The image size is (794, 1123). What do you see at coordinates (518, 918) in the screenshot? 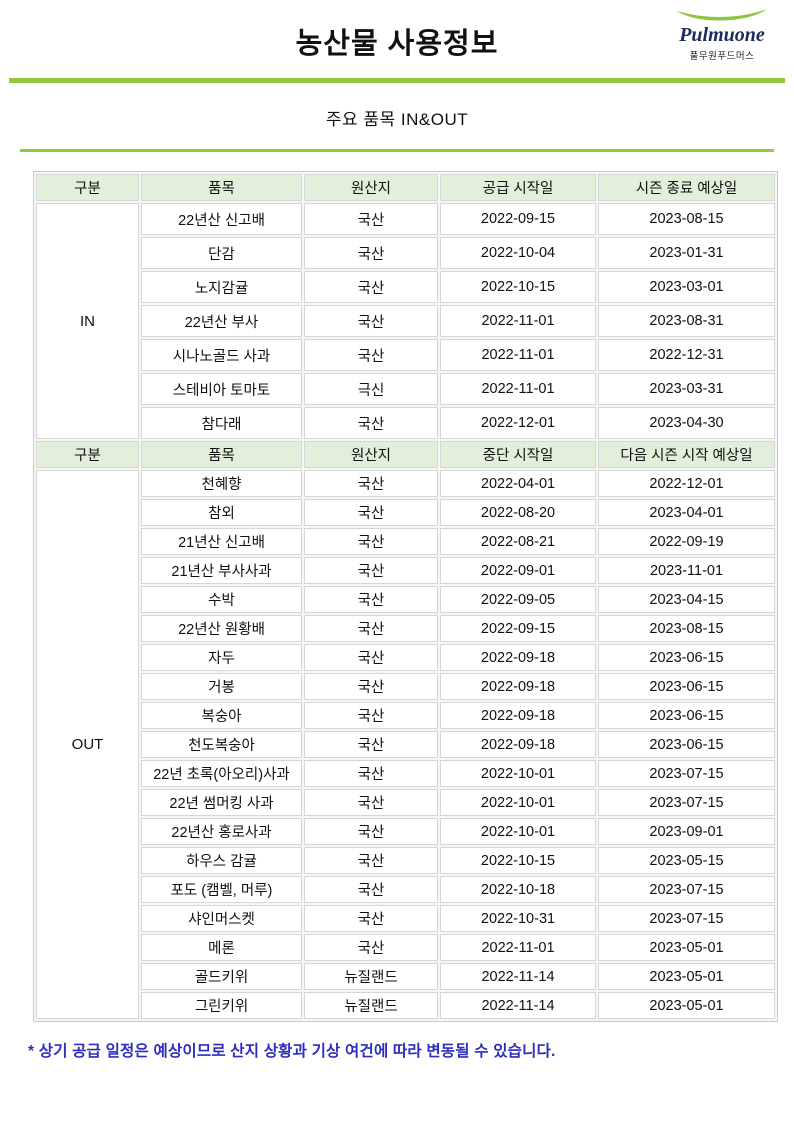
I see `start-date-cell: 2022-10-31` at bounding box center [518, 918].